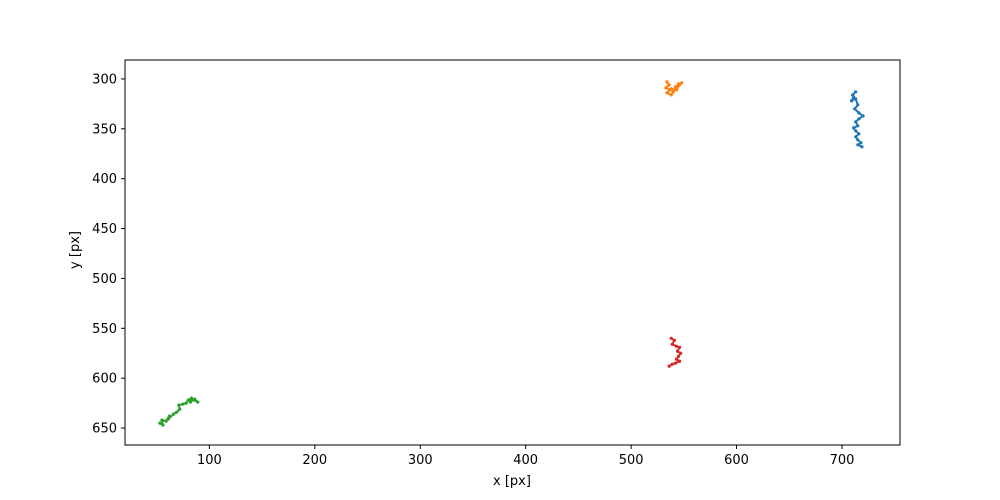  What do you see at coordinates (75, 250) in the screenshot?
I see `y-axis-label: y [px]` at bounding box center [75, 250].